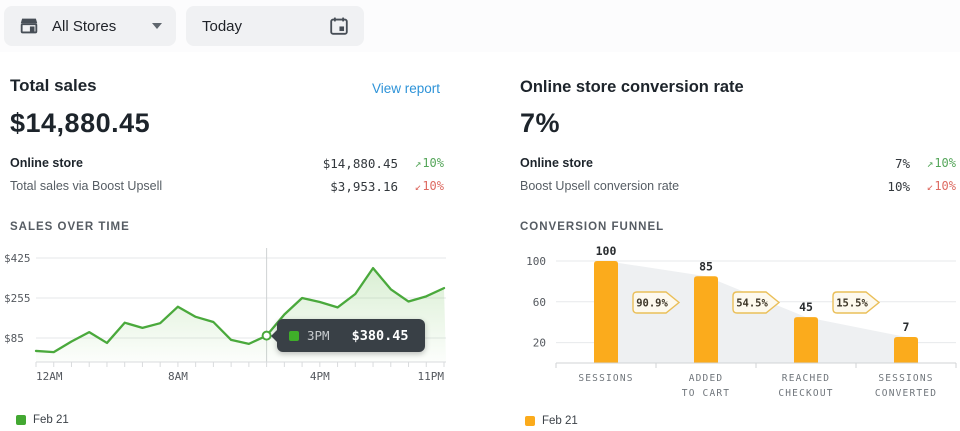 This screenshot has width=960, height=431. I want to click on store-selector-button: All Stores, so click(90, 26).